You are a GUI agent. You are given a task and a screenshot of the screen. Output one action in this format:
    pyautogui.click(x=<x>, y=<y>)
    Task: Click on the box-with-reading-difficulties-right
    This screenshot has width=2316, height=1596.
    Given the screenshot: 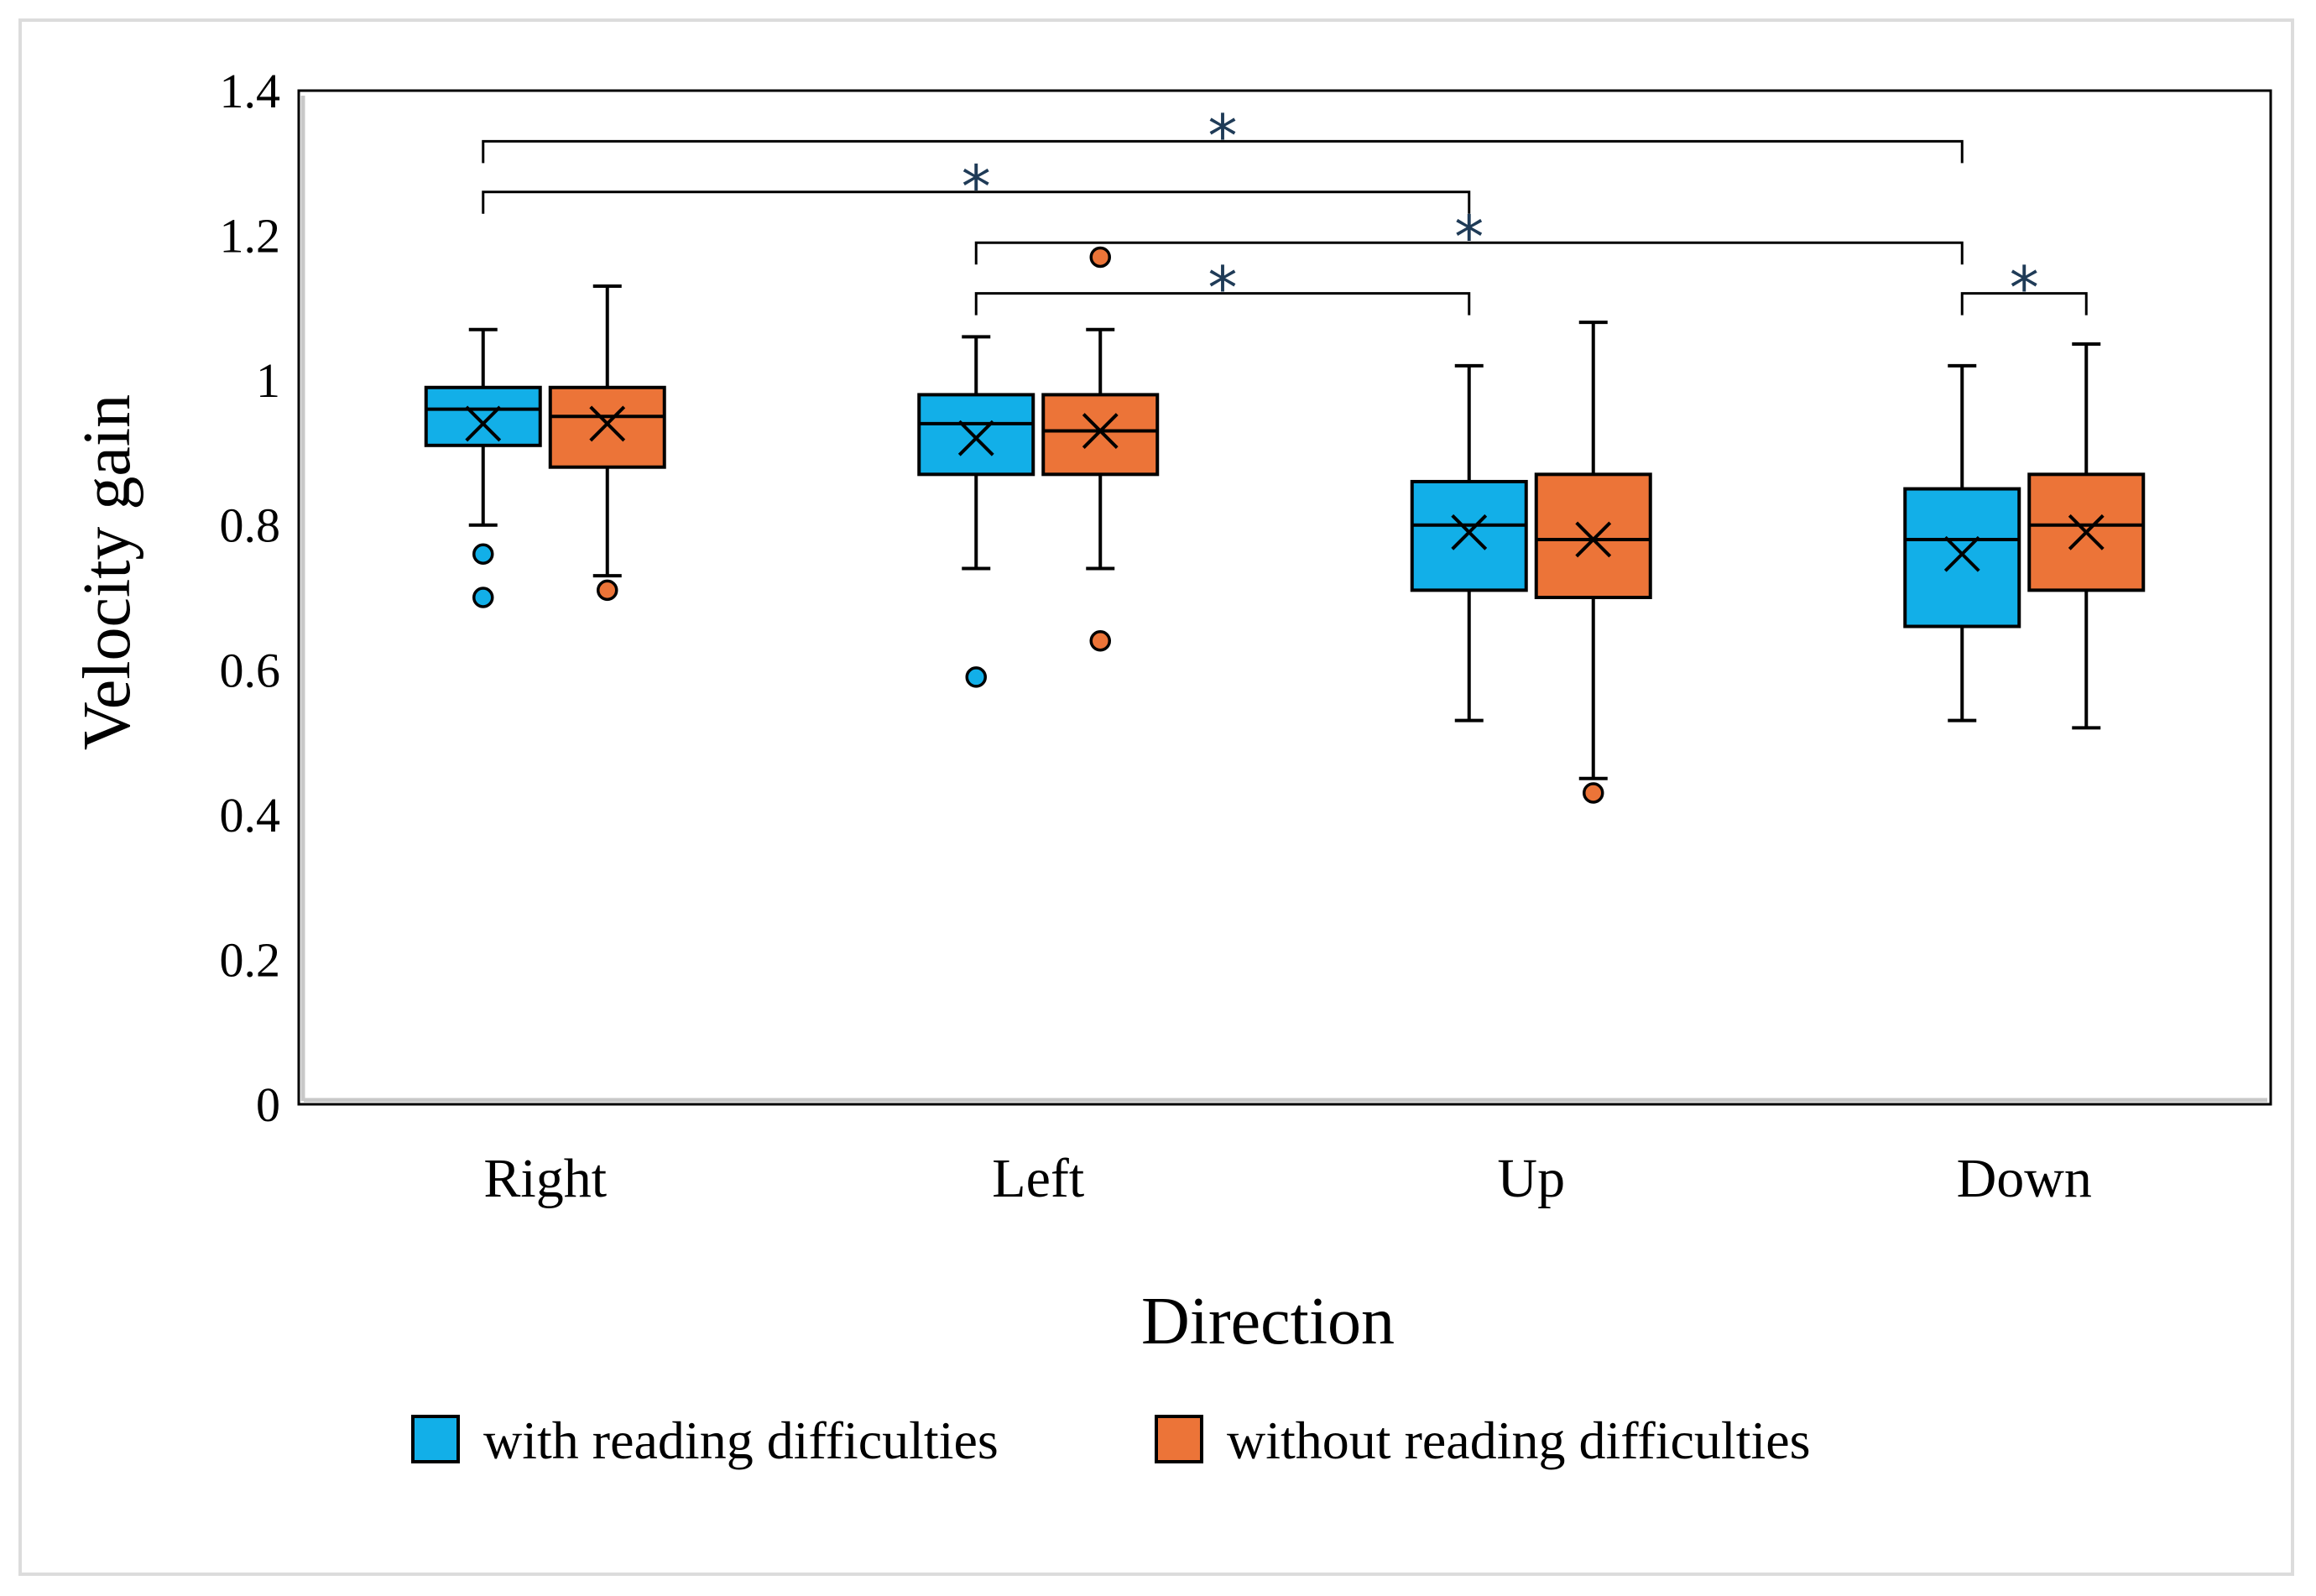 What is the action you would take?
    pyautogui.click(x=483, y=467)
    